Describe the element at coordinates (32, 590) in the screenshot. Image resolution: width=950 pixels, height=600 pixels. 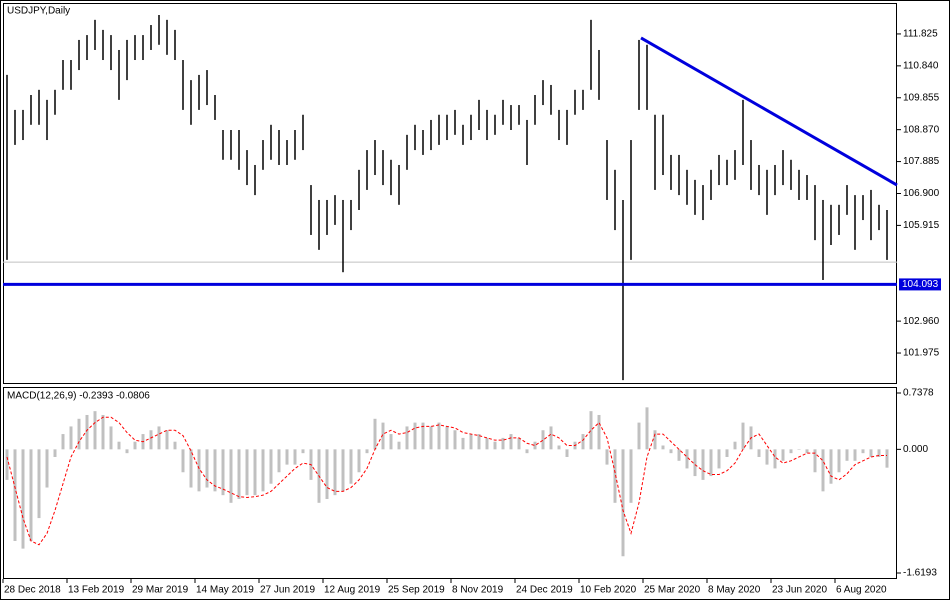
I see `x-tick-label: 28 Dec 2018` at that location.